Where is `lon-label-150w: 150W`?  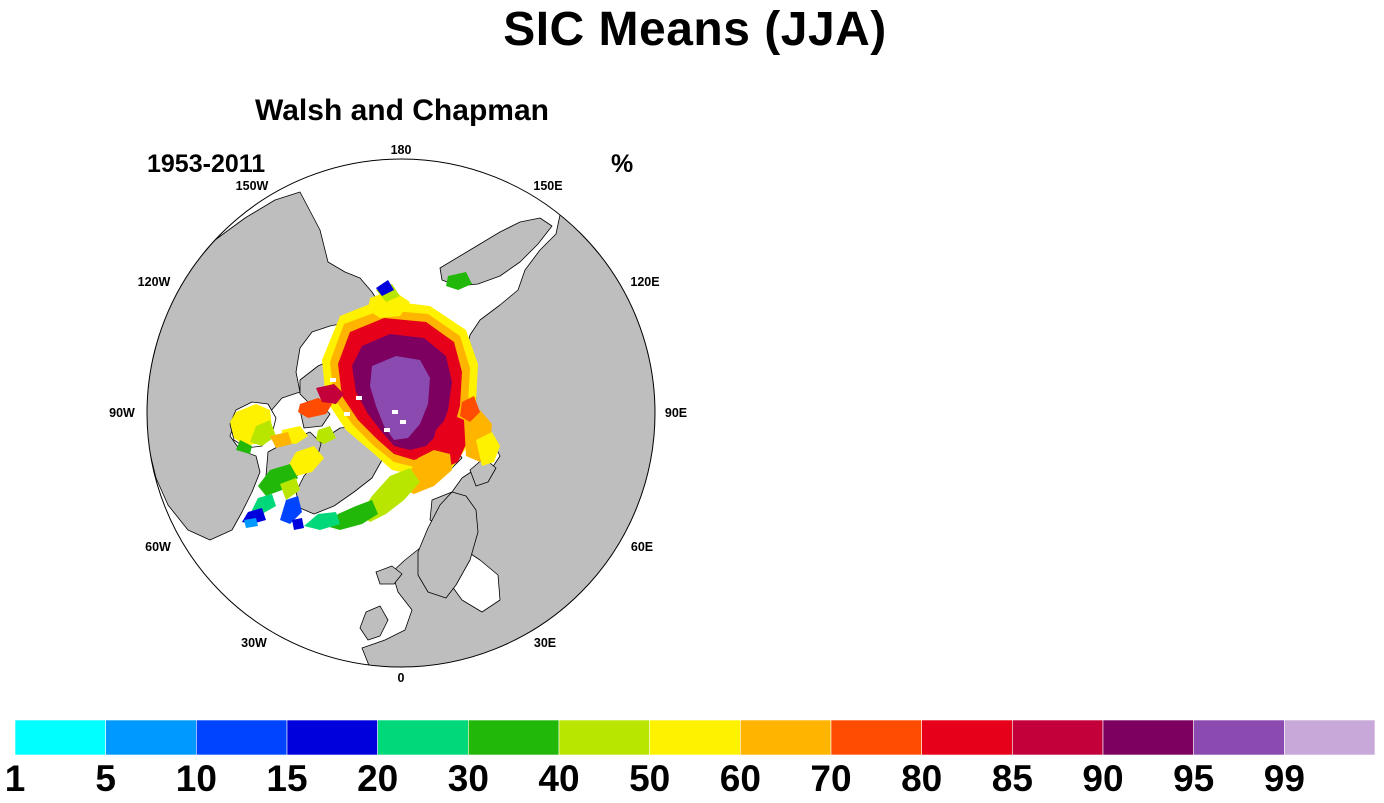 lon-label-150w: 150W is located at coordinates (252, 186).